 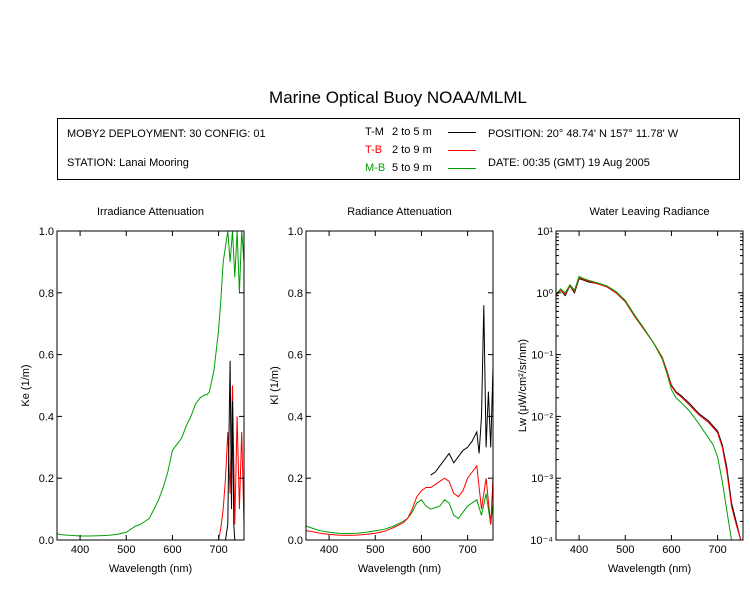 I want to click on legend-code-tb: T-B, so click(x=374, y=150).